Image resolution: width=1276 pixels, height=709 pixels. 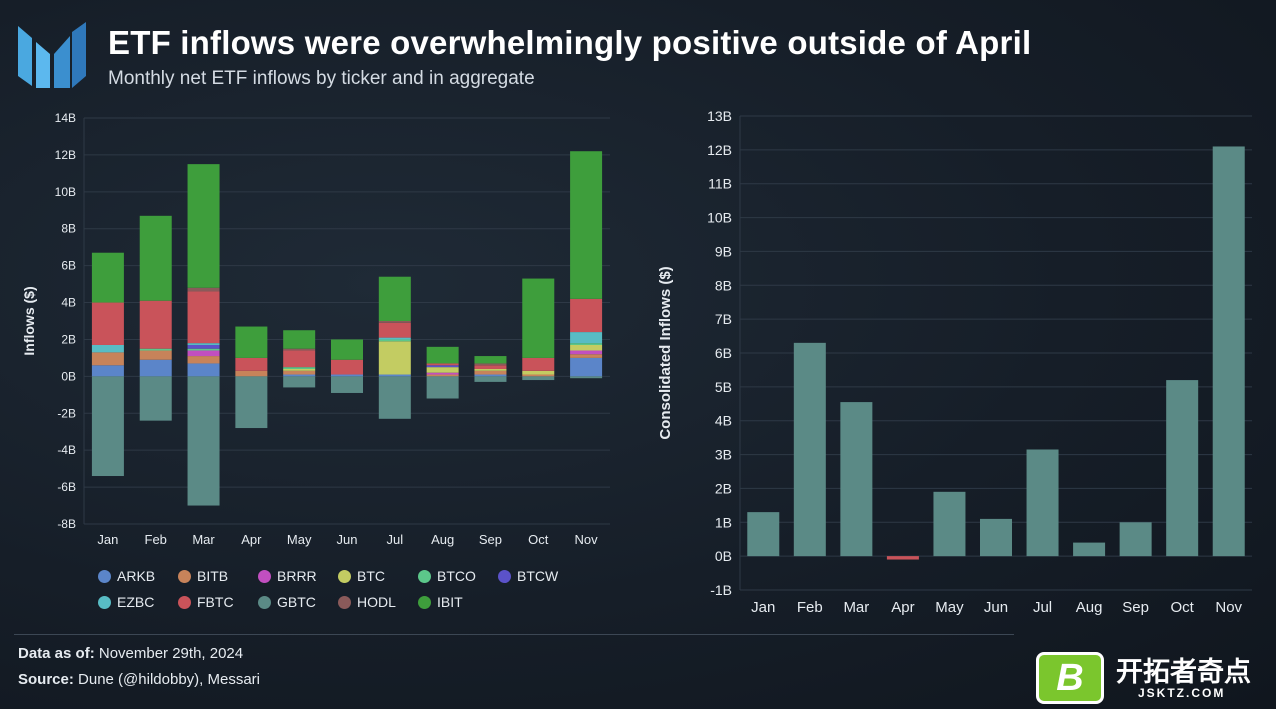 I want to click on y-tick-label: 9B, so click(x=723, y=251).